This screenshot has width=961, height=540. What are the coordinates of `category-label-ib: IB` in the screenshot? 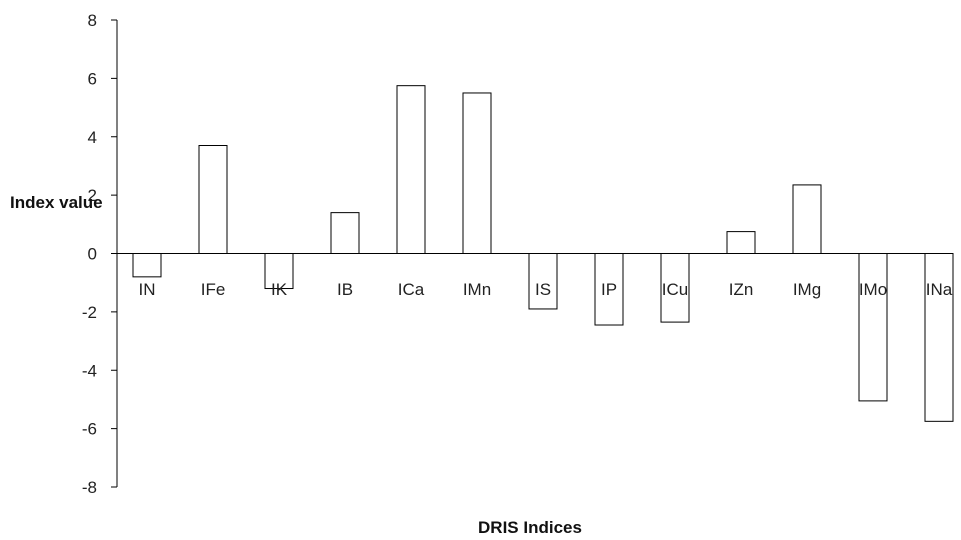 It's located at (345, 289).